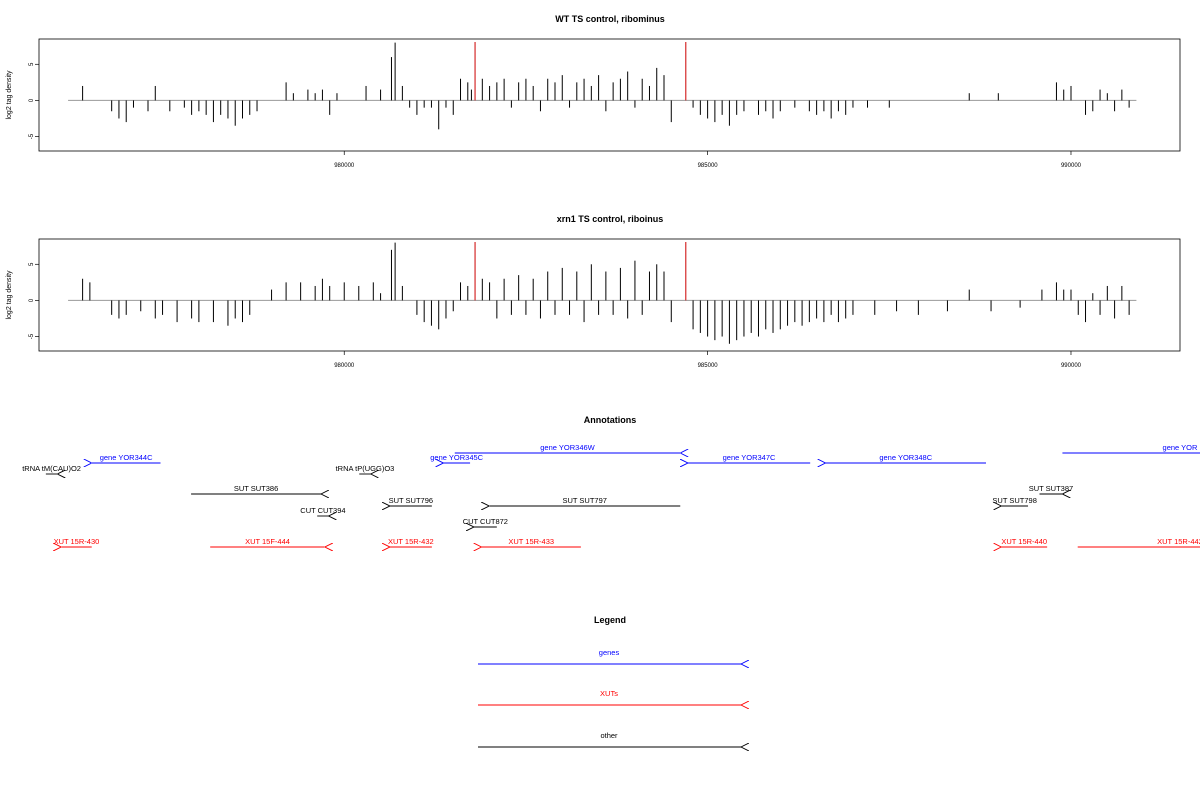 This screenshot has width=1200, height=800. I want to click on feature: XUT 15R-430, so click(77, 542).